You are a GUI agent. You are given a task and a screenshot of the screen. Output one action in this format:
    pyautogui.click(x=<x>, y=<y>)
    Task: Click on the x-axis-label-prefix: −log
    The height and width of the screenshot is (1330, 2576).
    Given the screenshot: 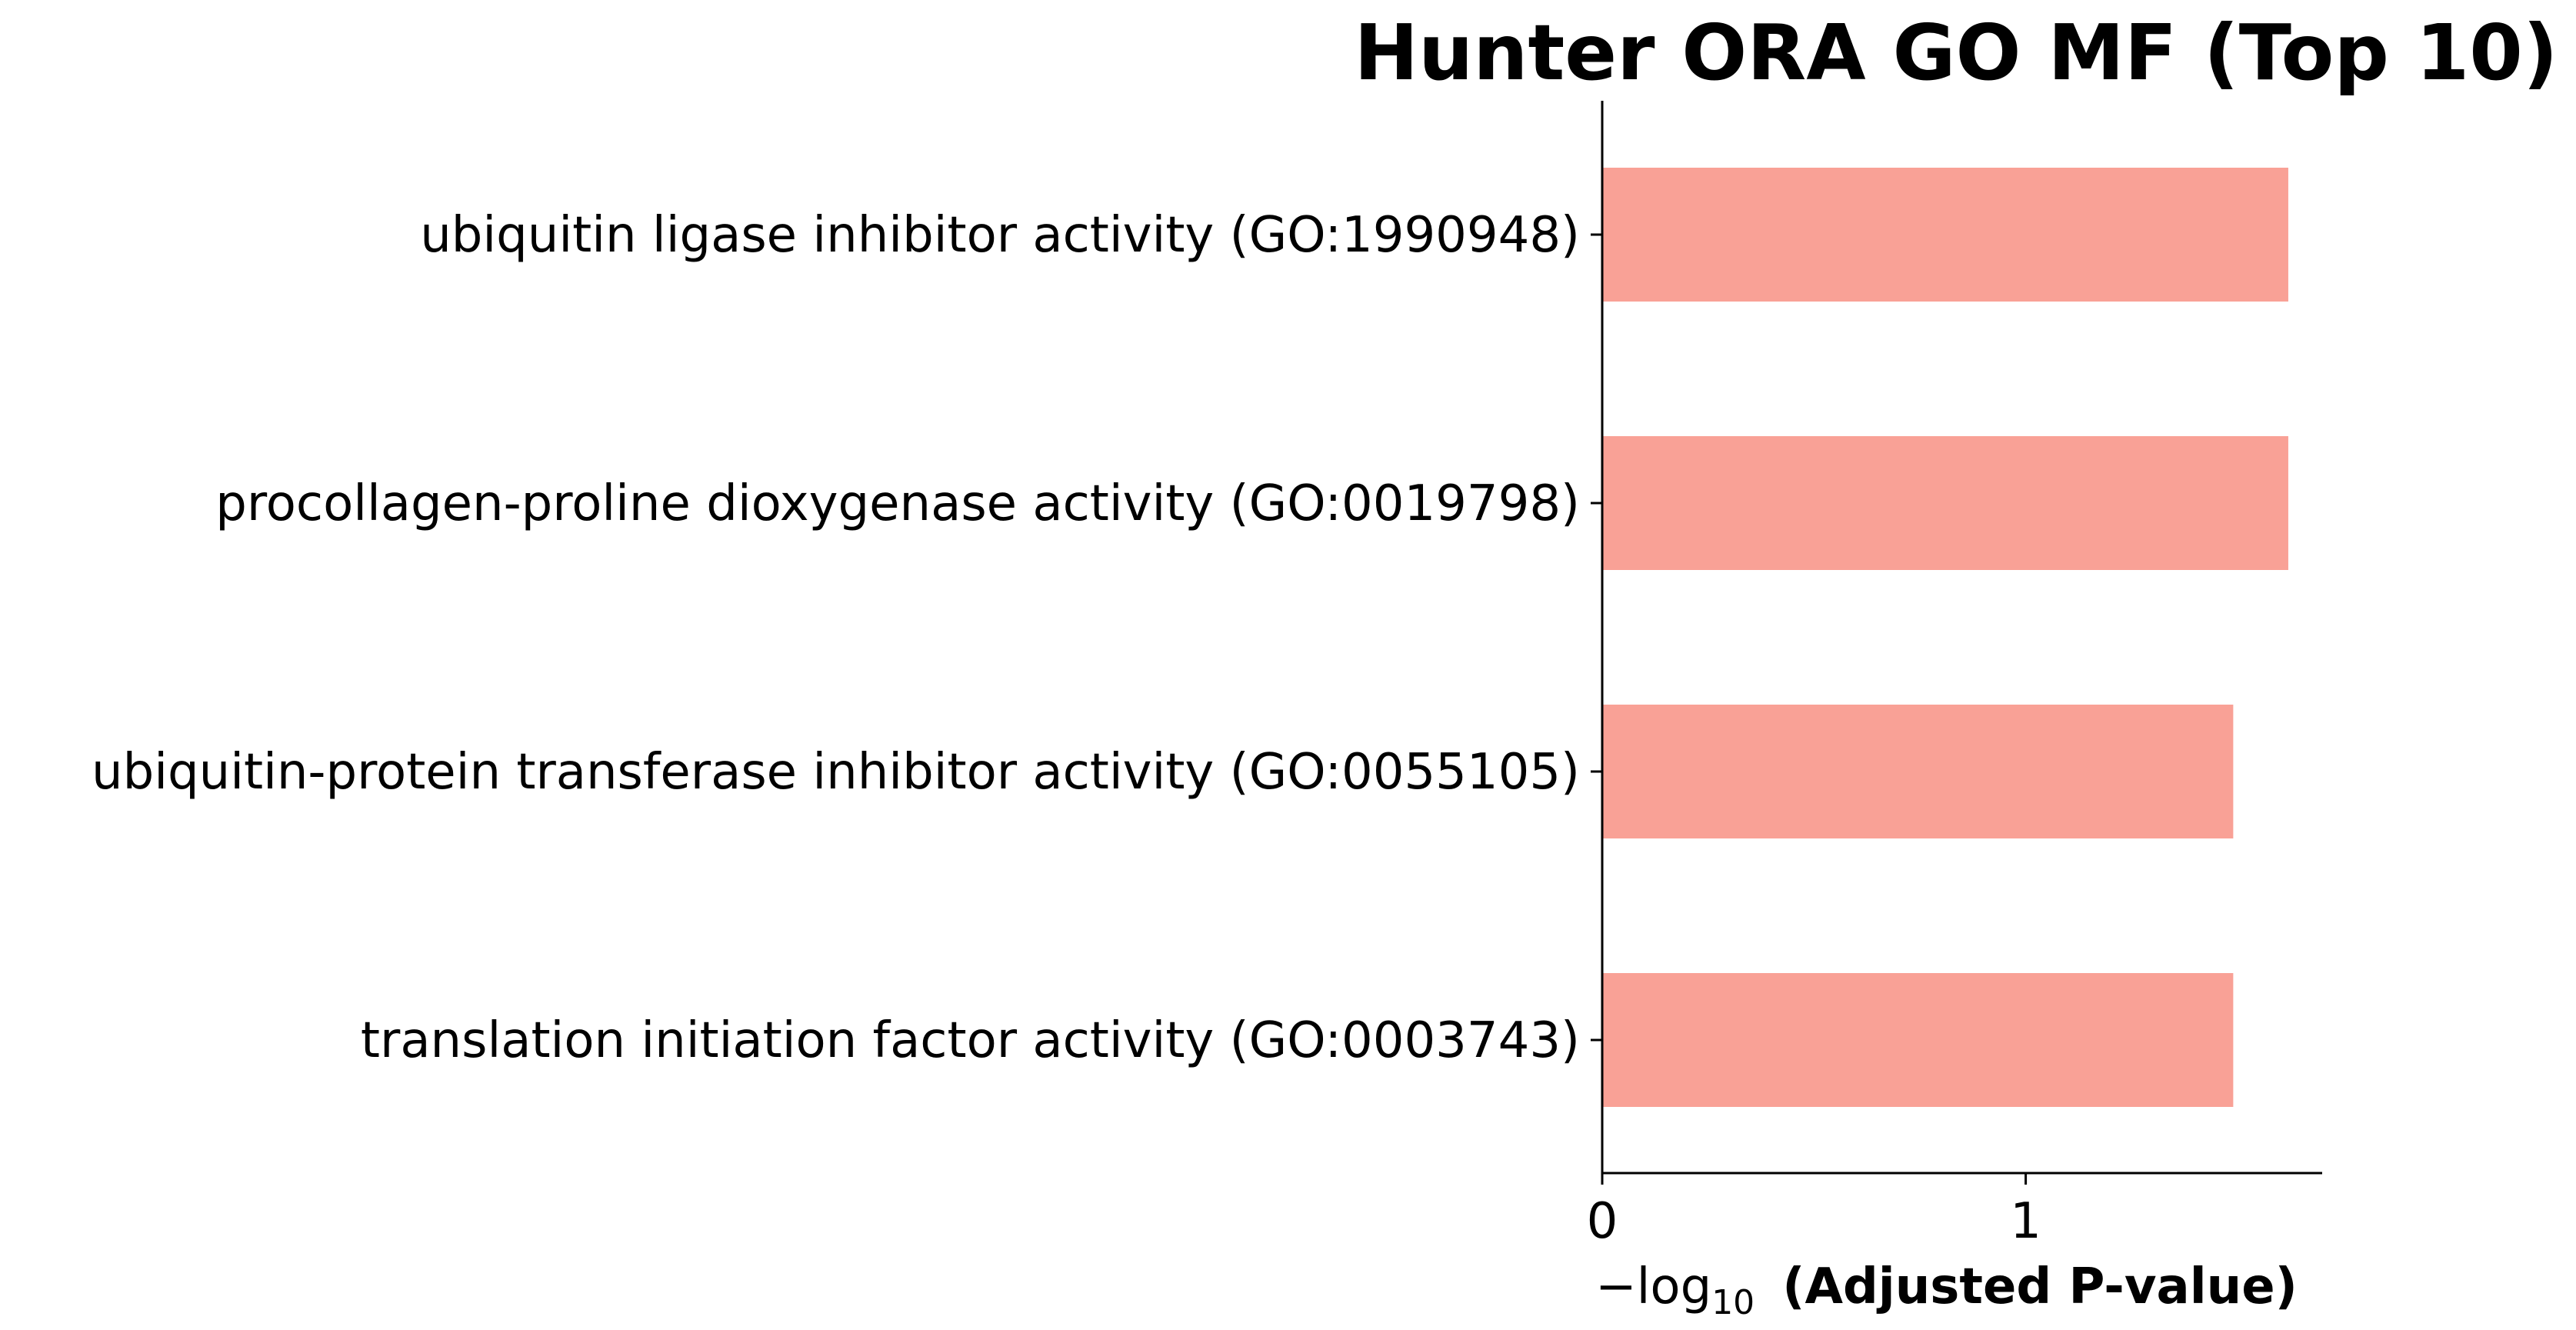 What is the action you would take?
    pyautogui.click(x=1653, y=1286)
    